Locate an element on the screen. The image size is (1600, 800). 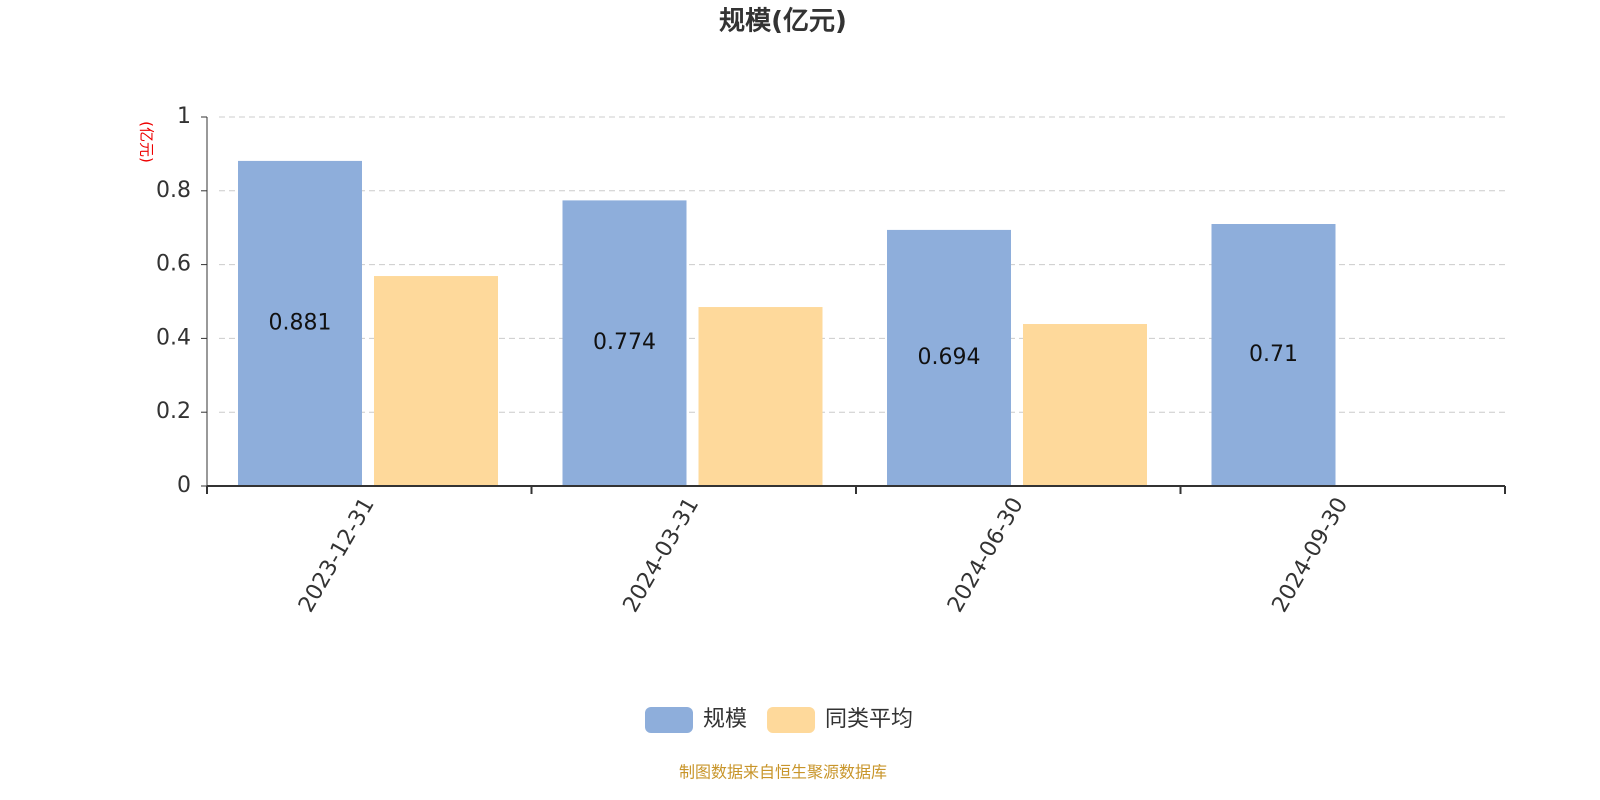
data-label: 0.71 is located at coordinates (1273, 354).